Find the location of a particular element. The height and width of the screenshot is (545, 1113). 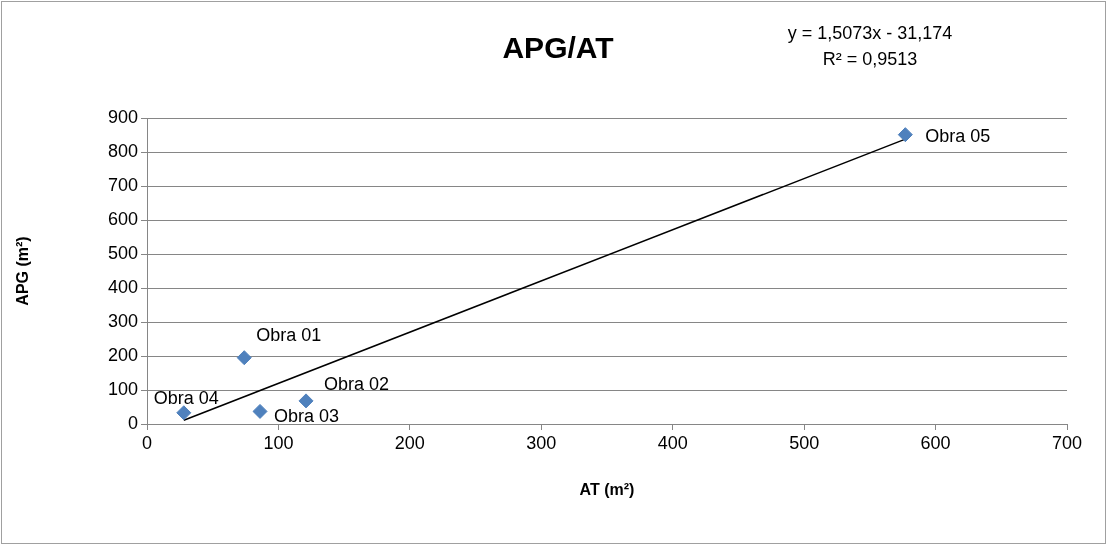

x-tick-label: 600 is located at coordinates (935, 442).